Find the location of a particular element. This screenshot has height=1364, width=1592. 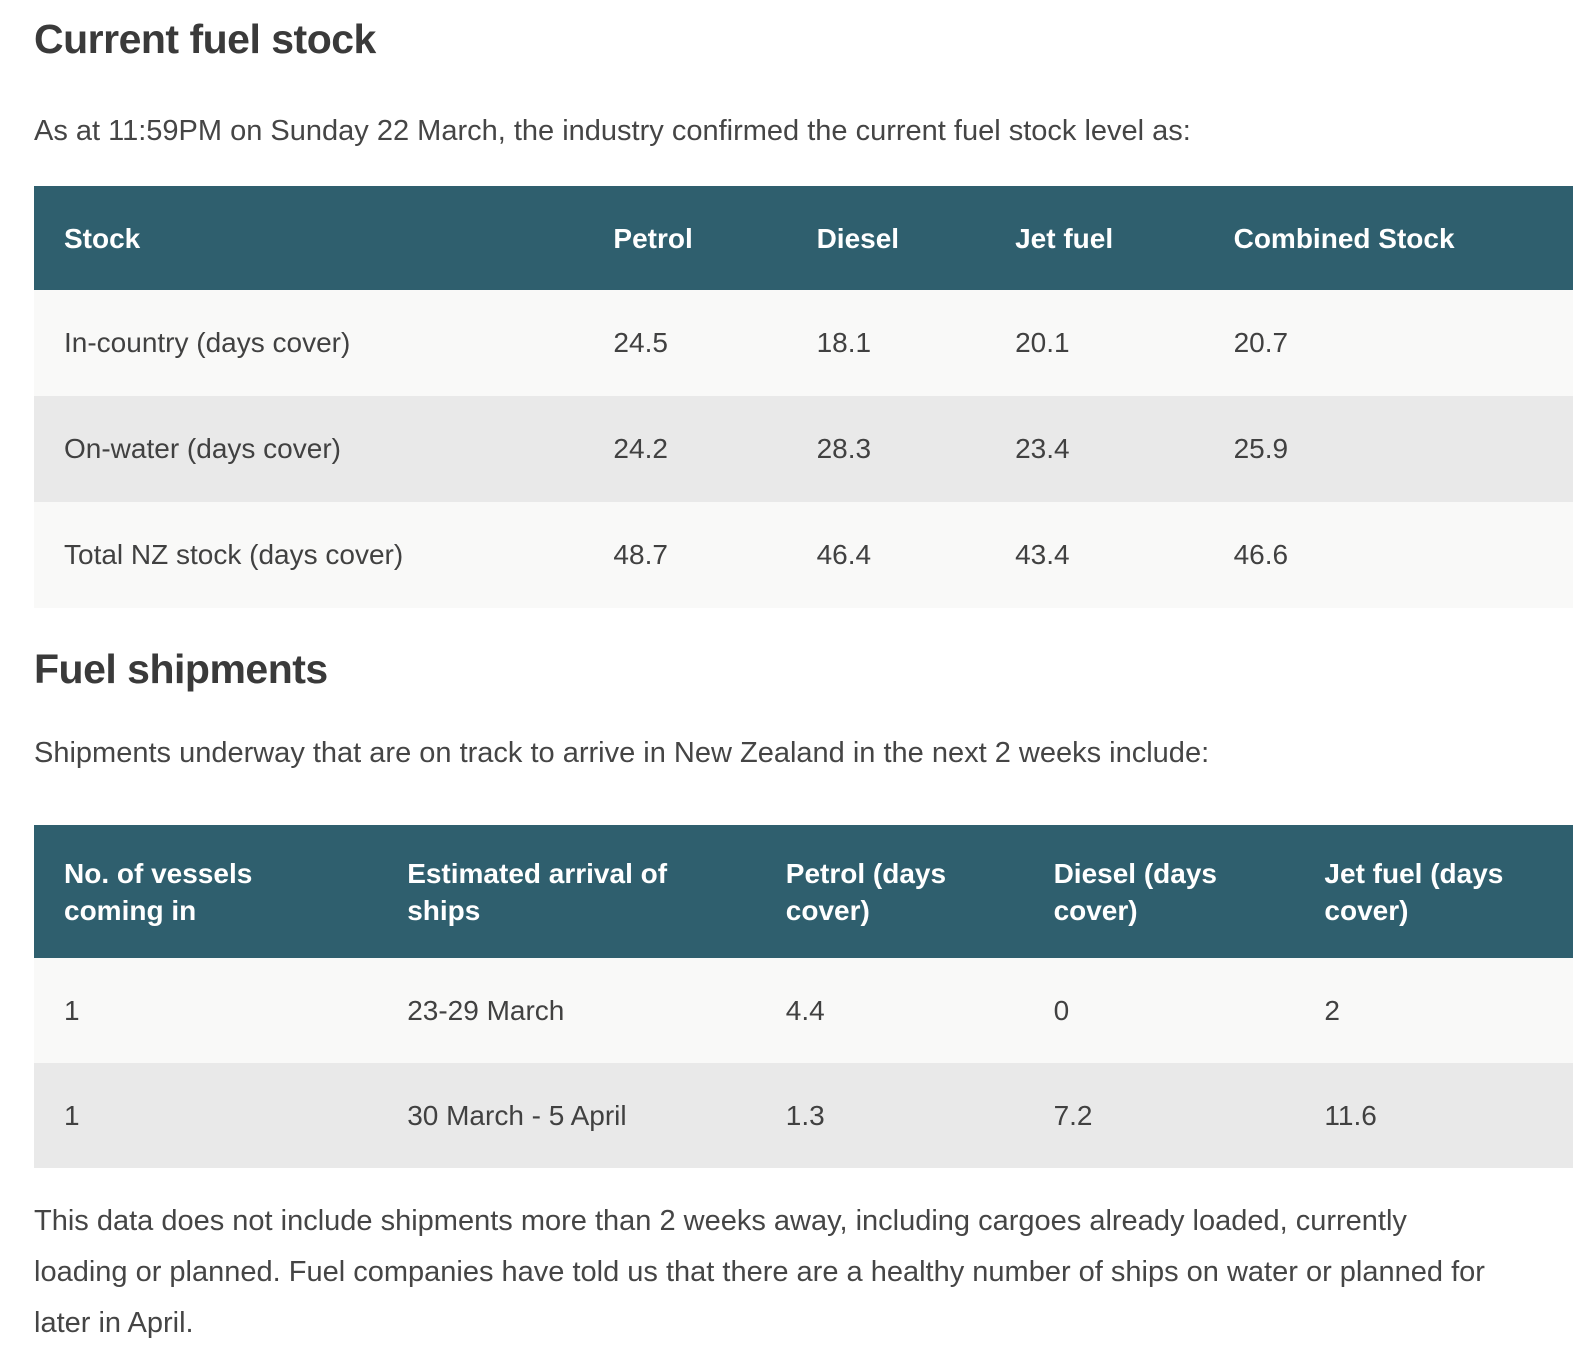

column-header-stock: Stock is located at coordinates (309, 238).